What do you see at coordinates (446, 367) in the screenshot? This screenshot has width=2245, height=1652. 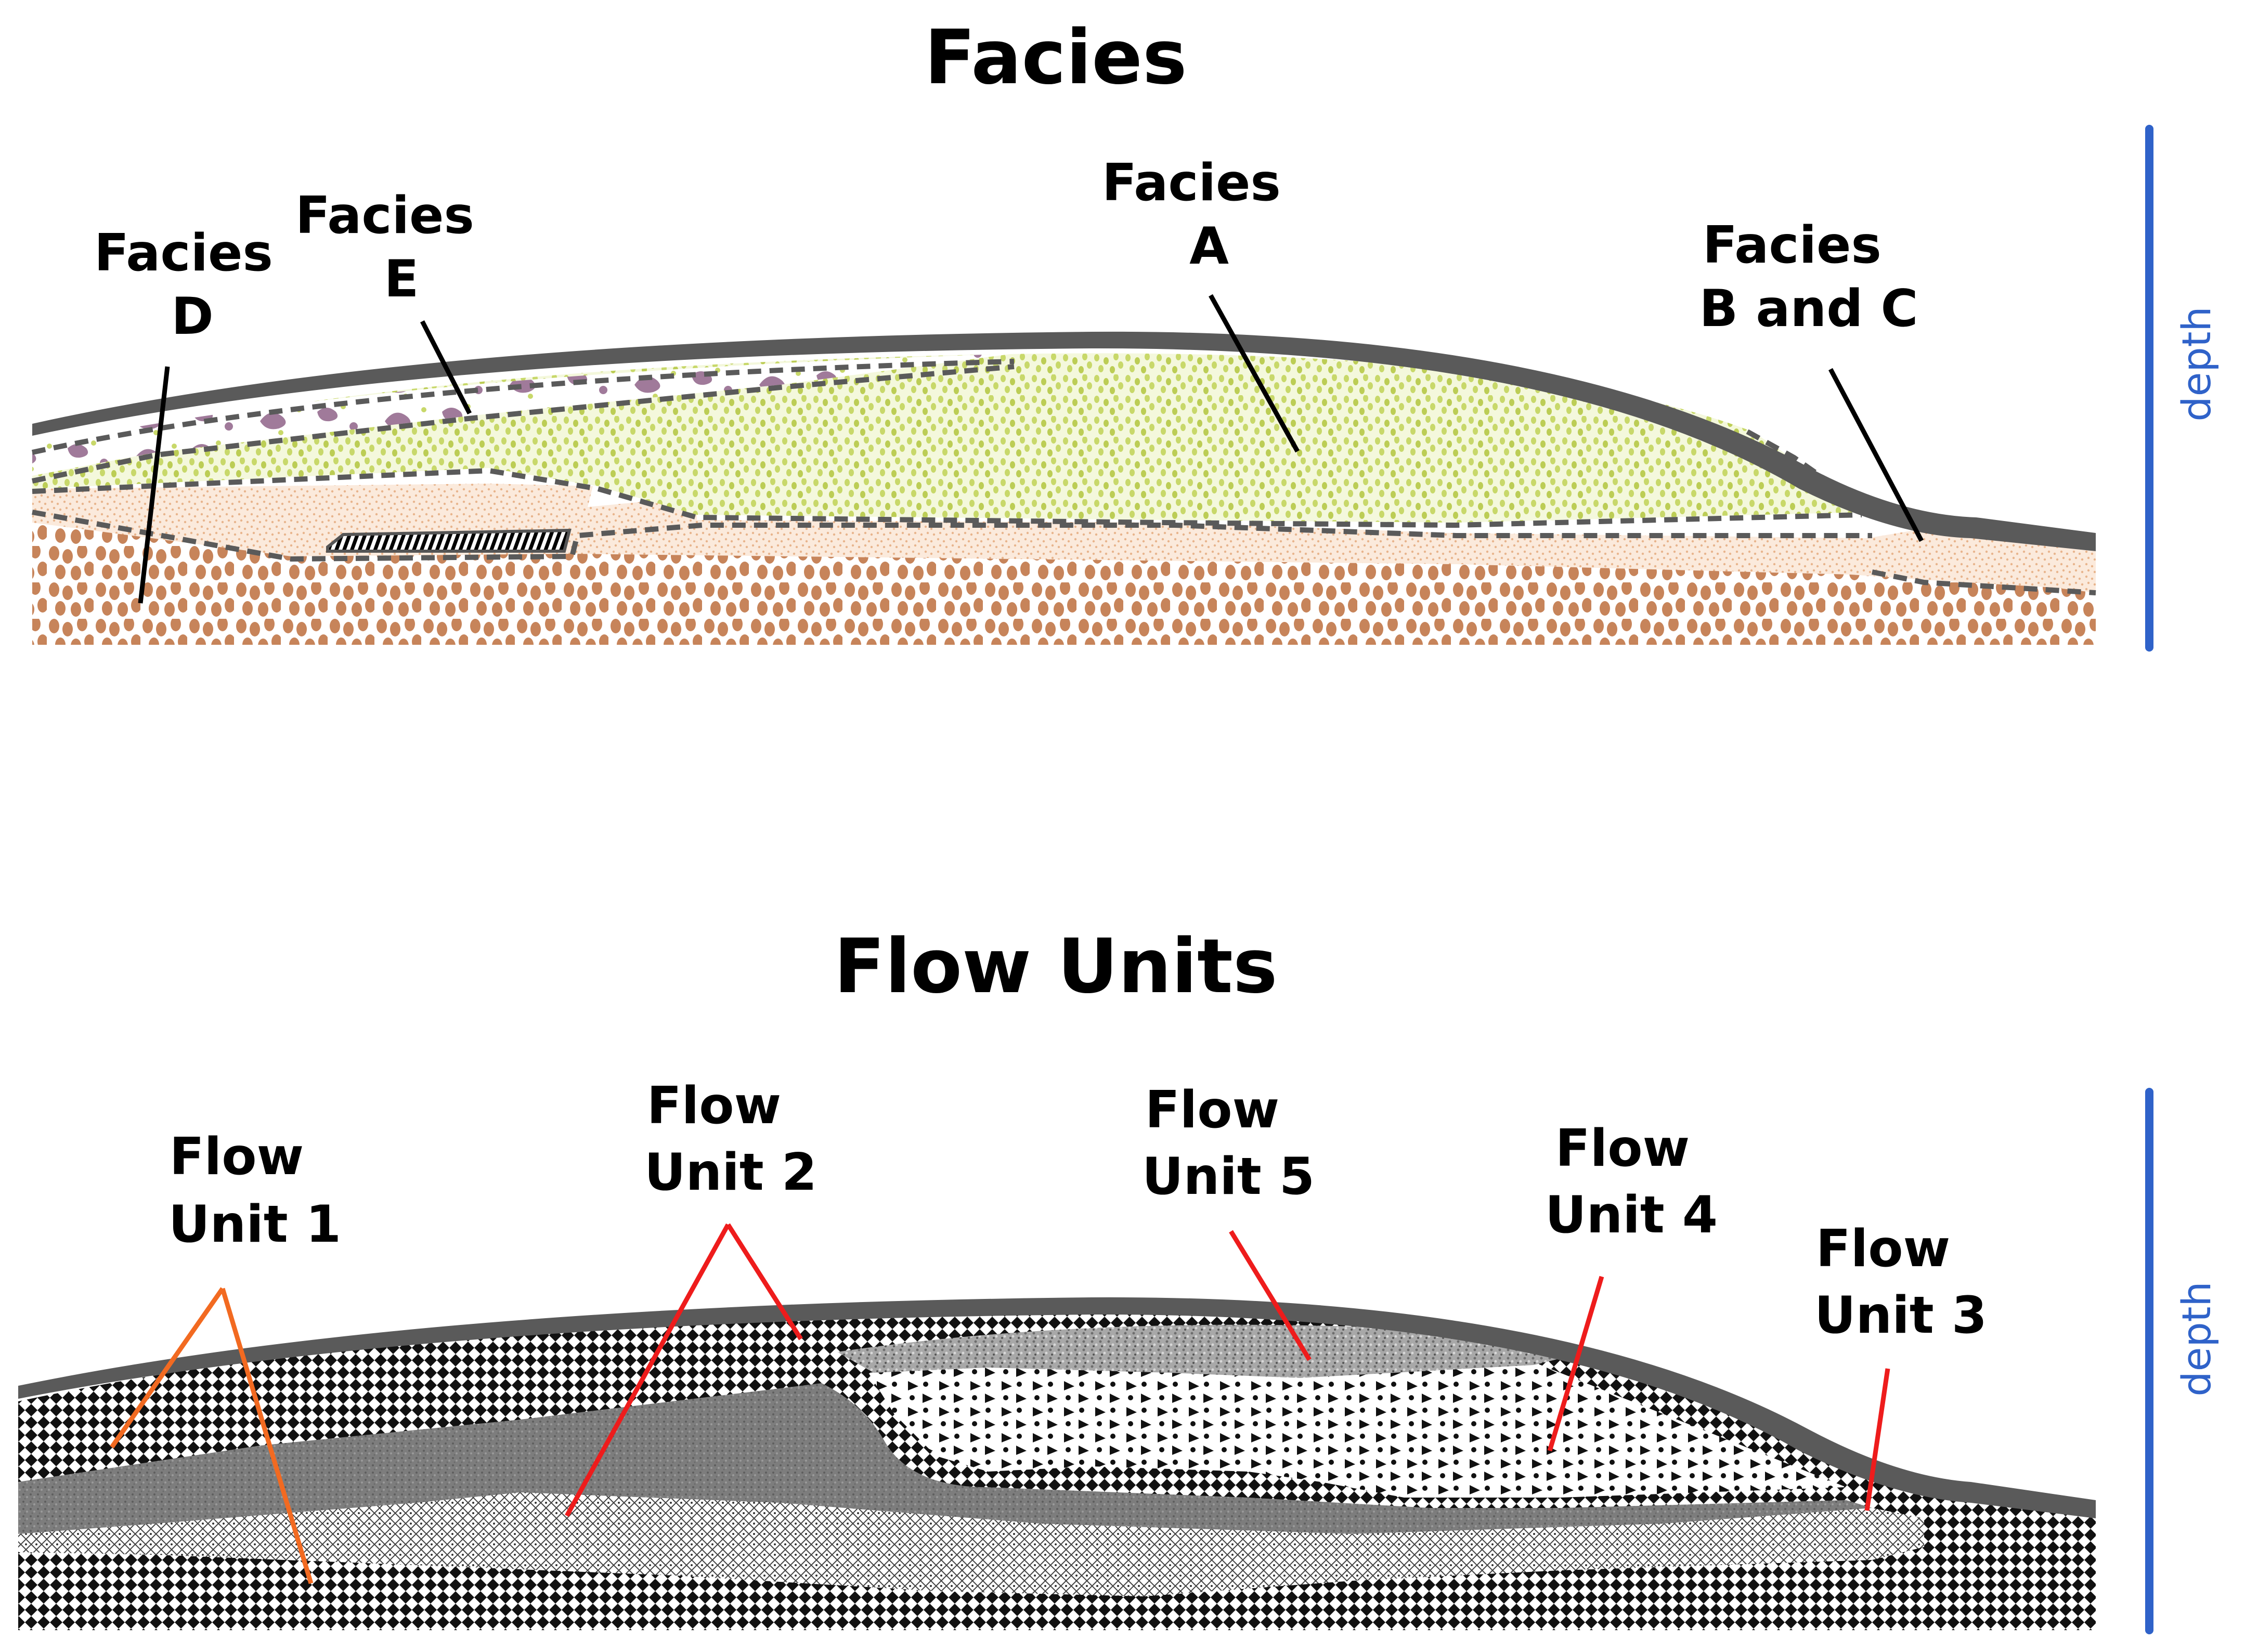 I see `facies-e-leader` at bounding box center [446, 367].